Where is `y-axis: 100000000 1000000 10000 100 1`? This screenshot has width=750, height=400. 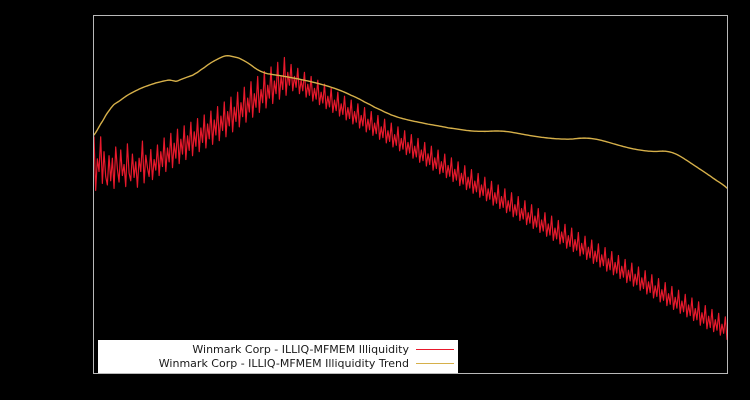
y-axis: 100000000 1000000 10000 100 1 is located at coordinates (45, 200).